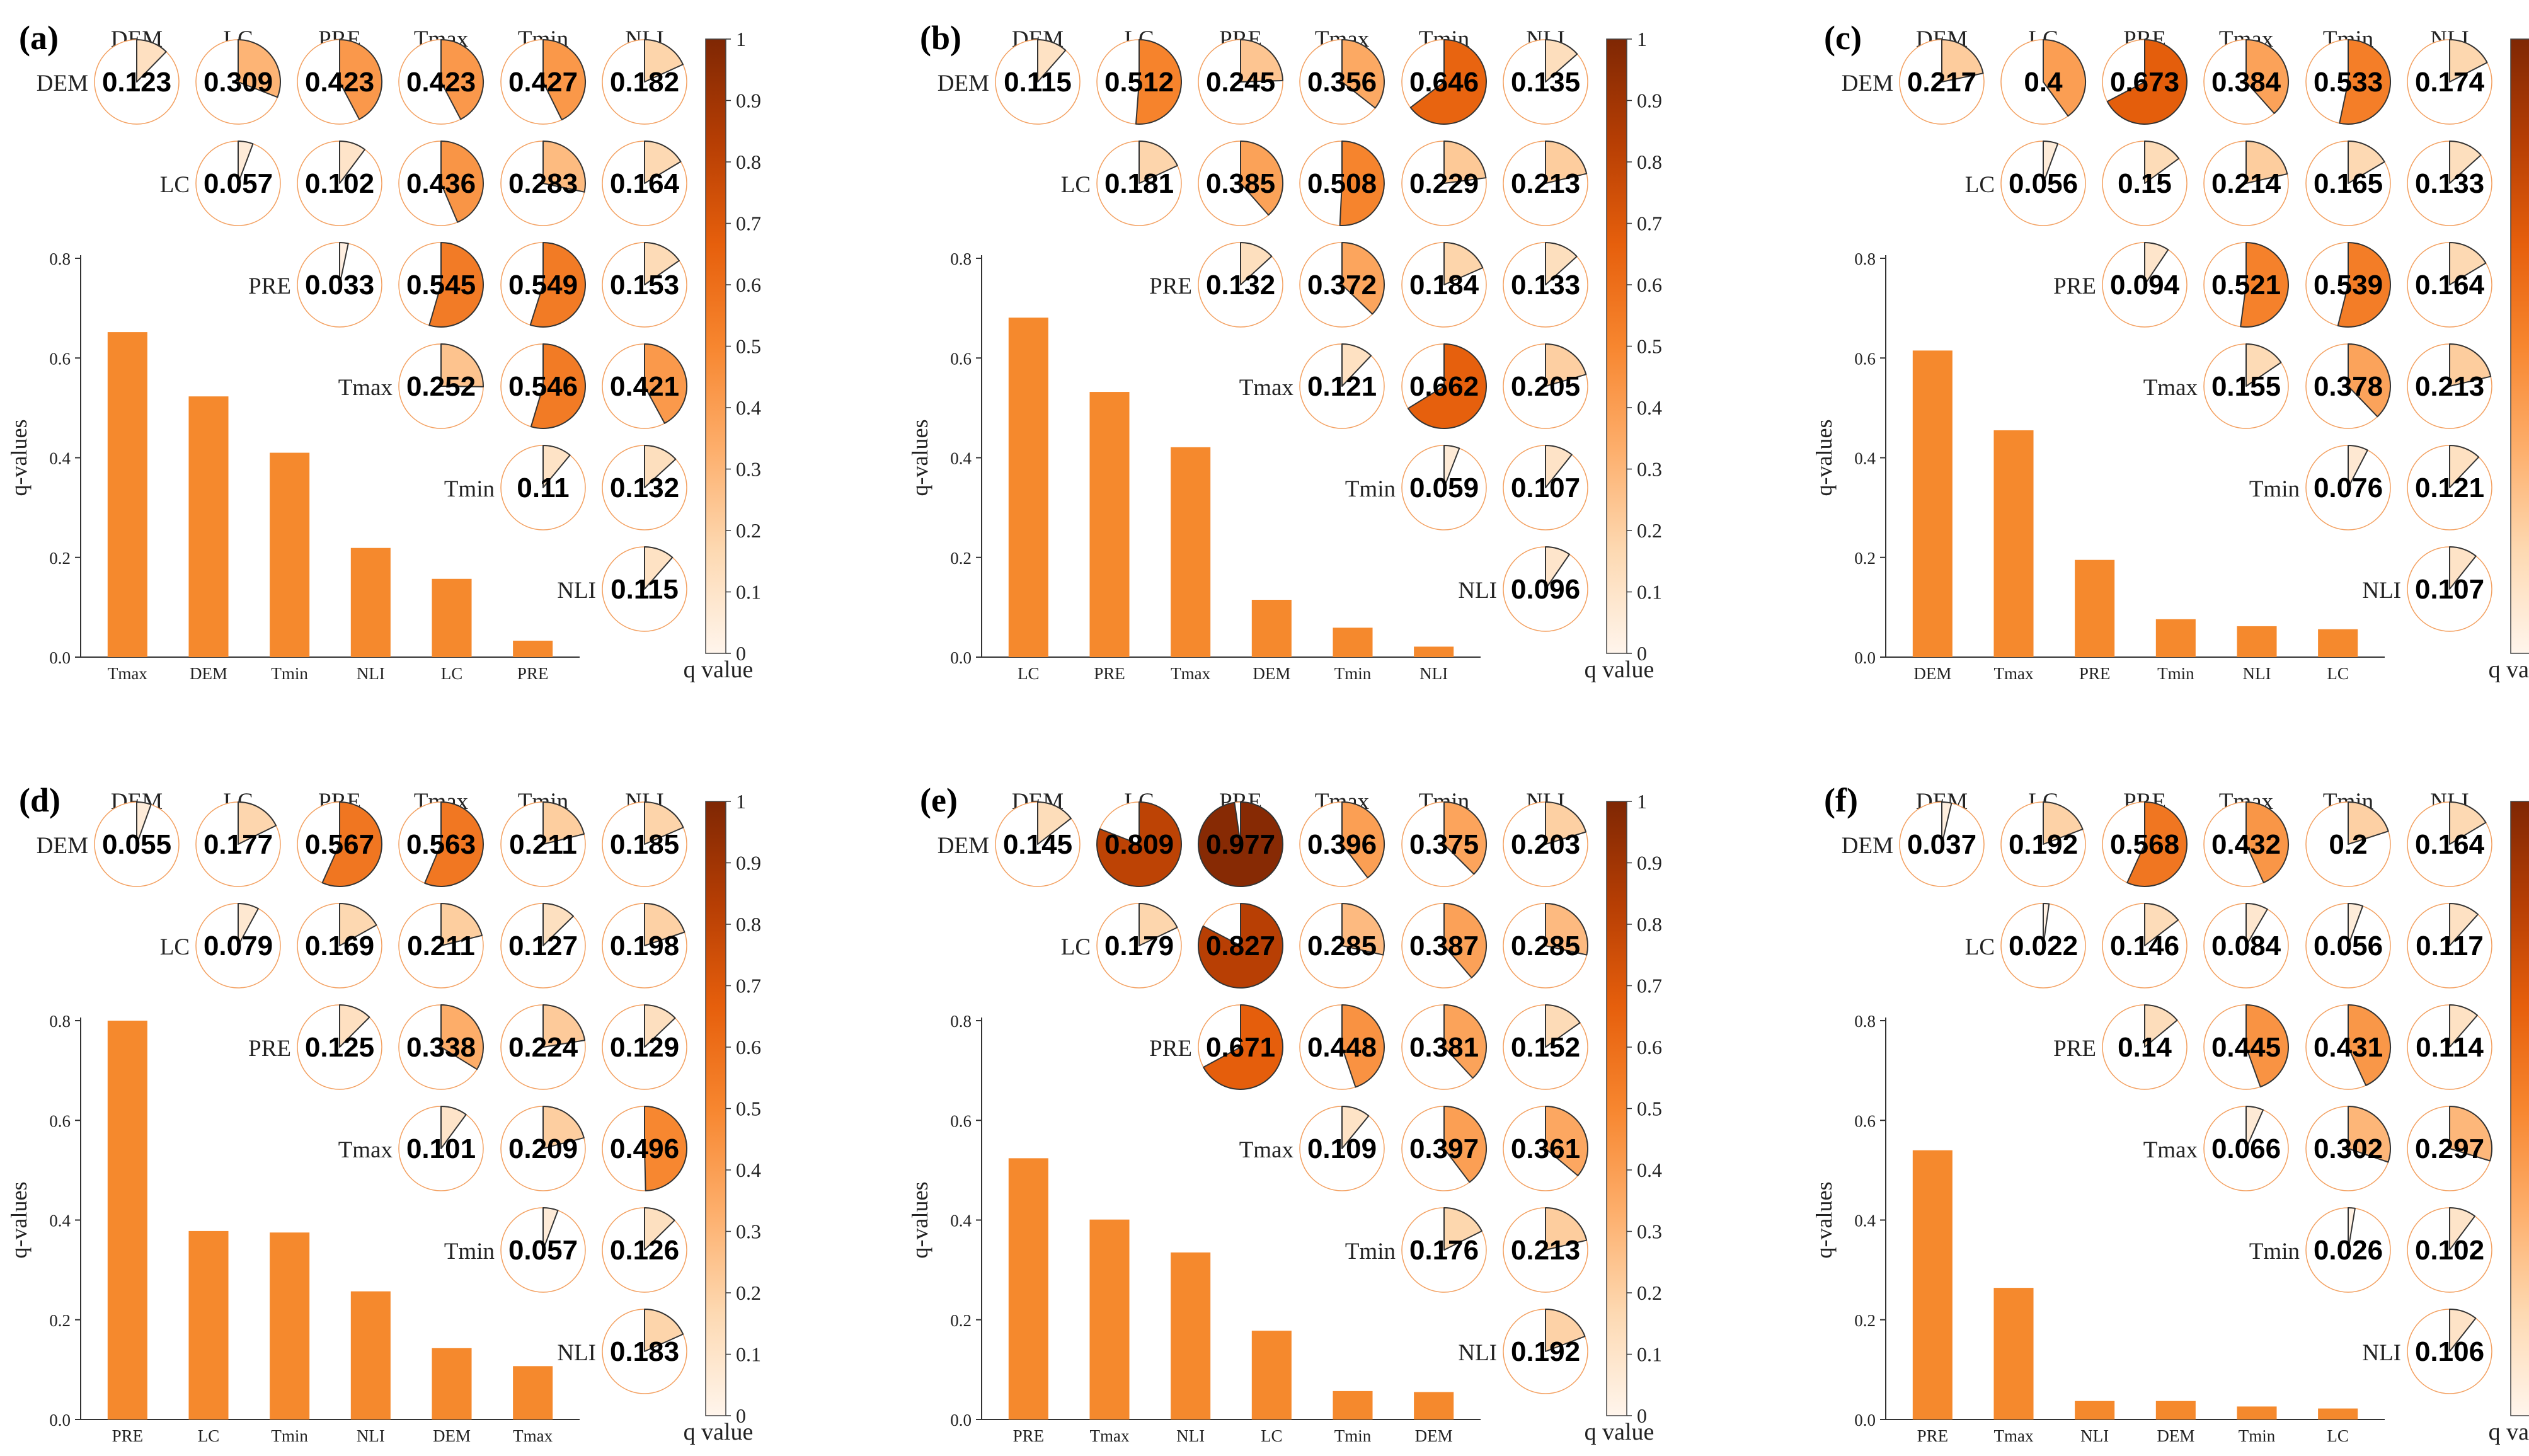 The image size is (2529, 1456). I want to click on q-value-label: 0.568, so click(2145, 844).